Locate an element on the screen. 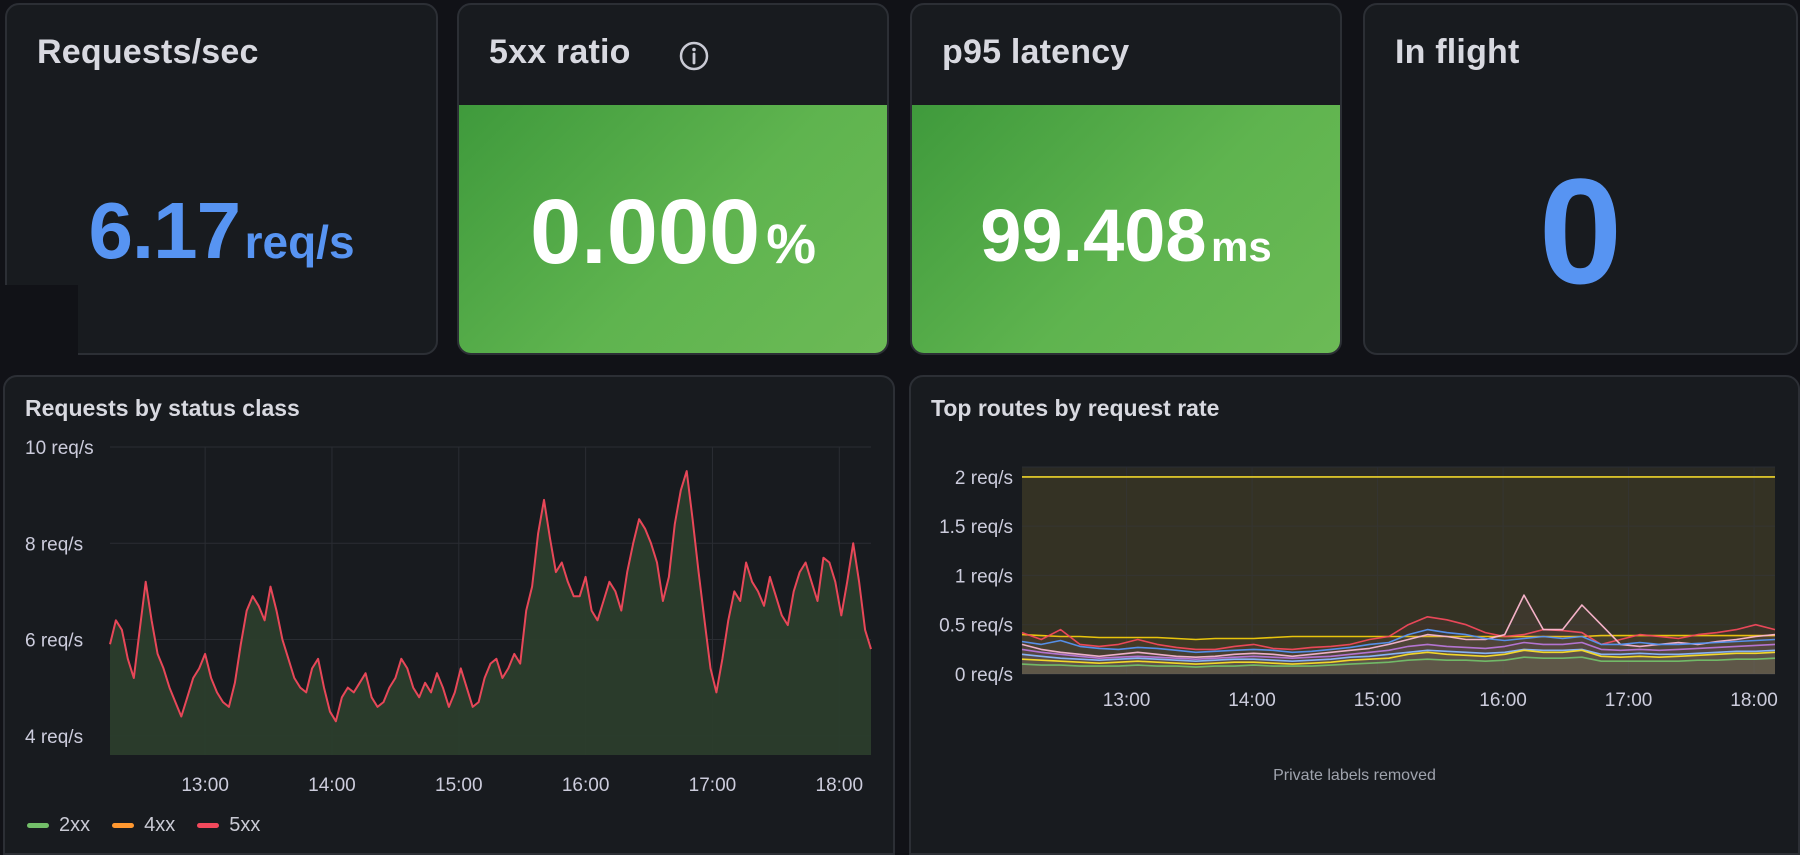 The image size is (1800, 855). y-tick-label: 0.5 req/s is located at coordinates (976, 626).